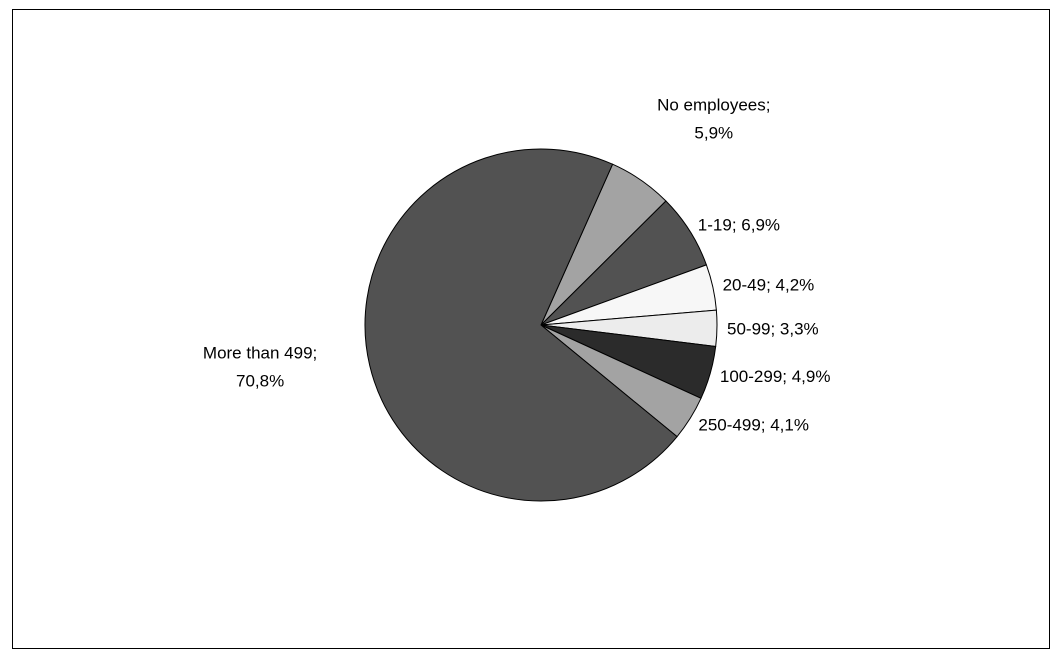 This screenshot has width=1062, height=649. Describe the element at coordinates (775, 376) in the screenshot. I see `data-label-100-299: 100-299; 4,9%` at that location.